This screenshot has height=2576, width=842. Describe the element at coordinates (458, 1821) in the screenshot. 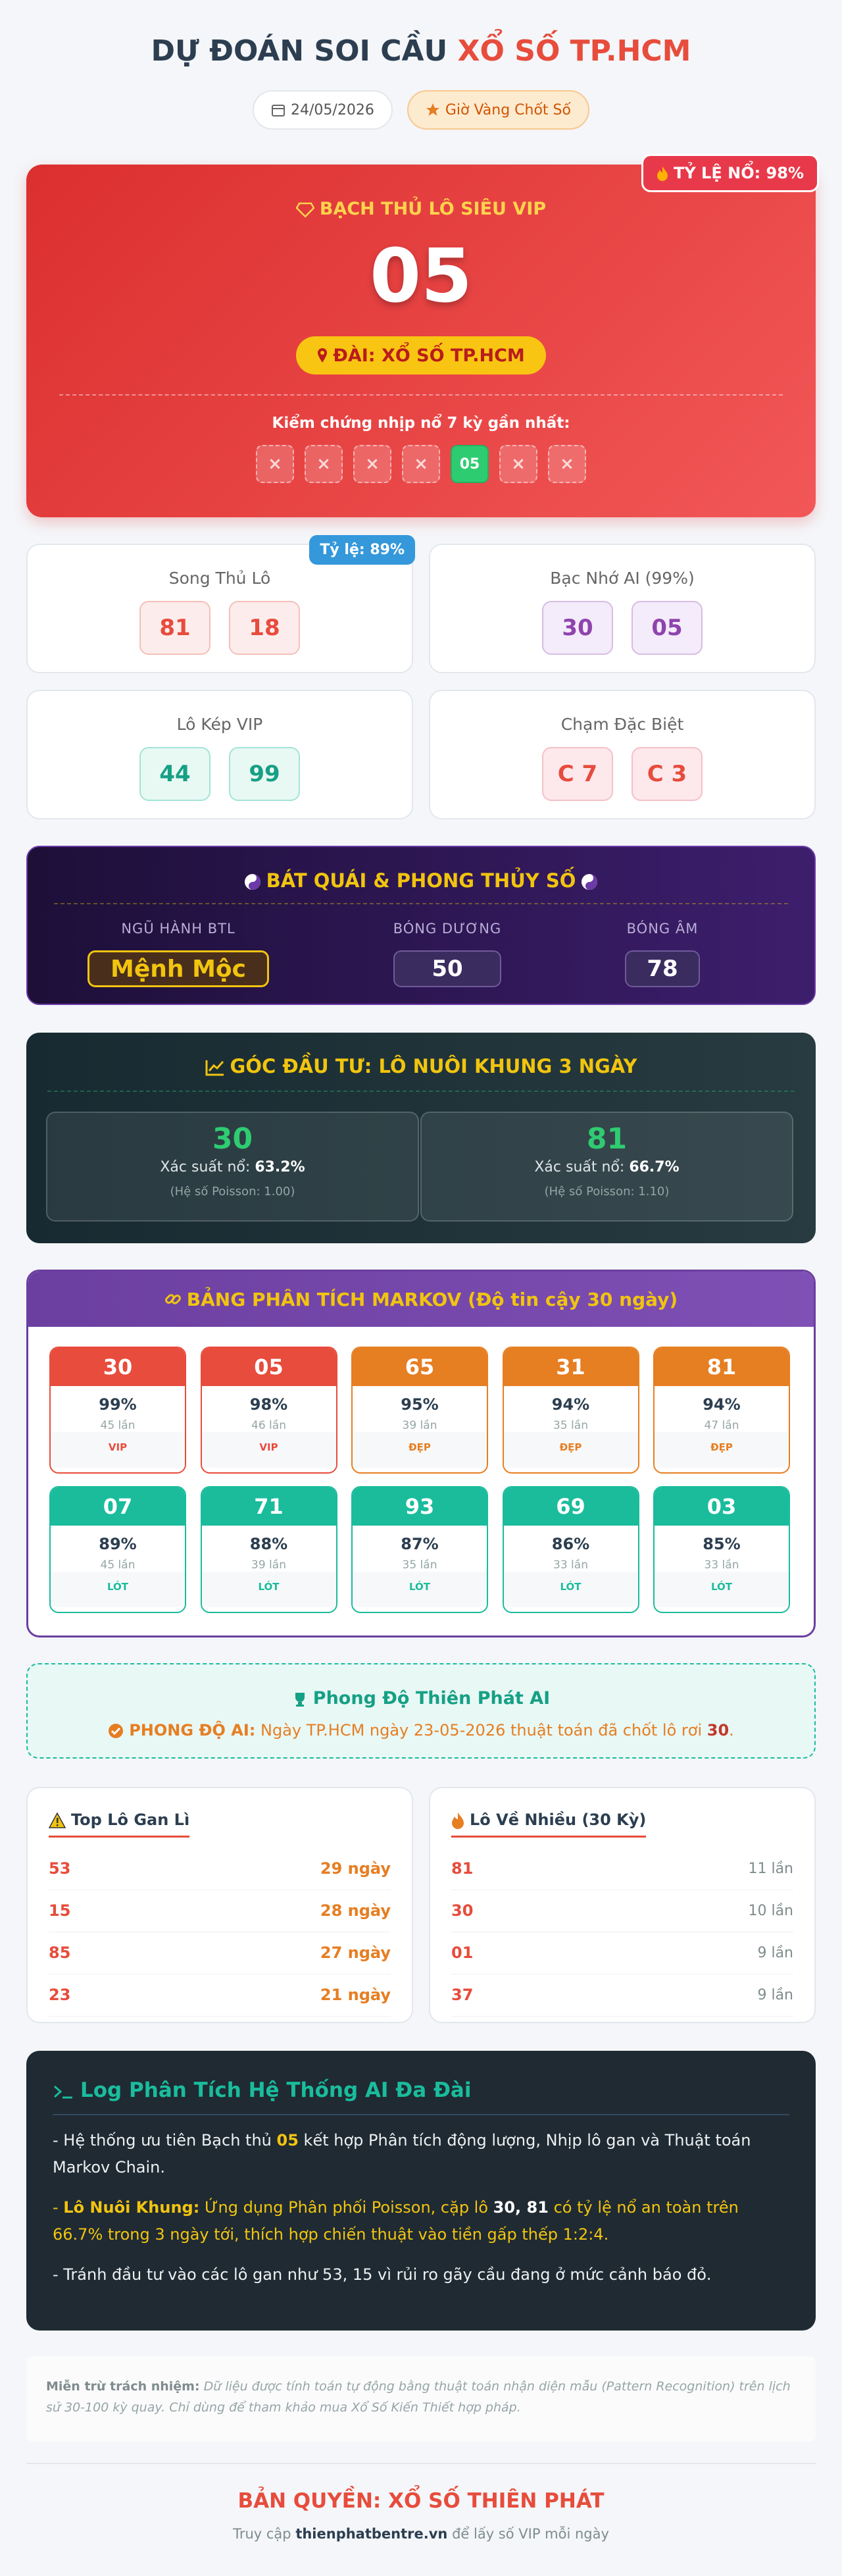

I see `flame-icon` at that location.